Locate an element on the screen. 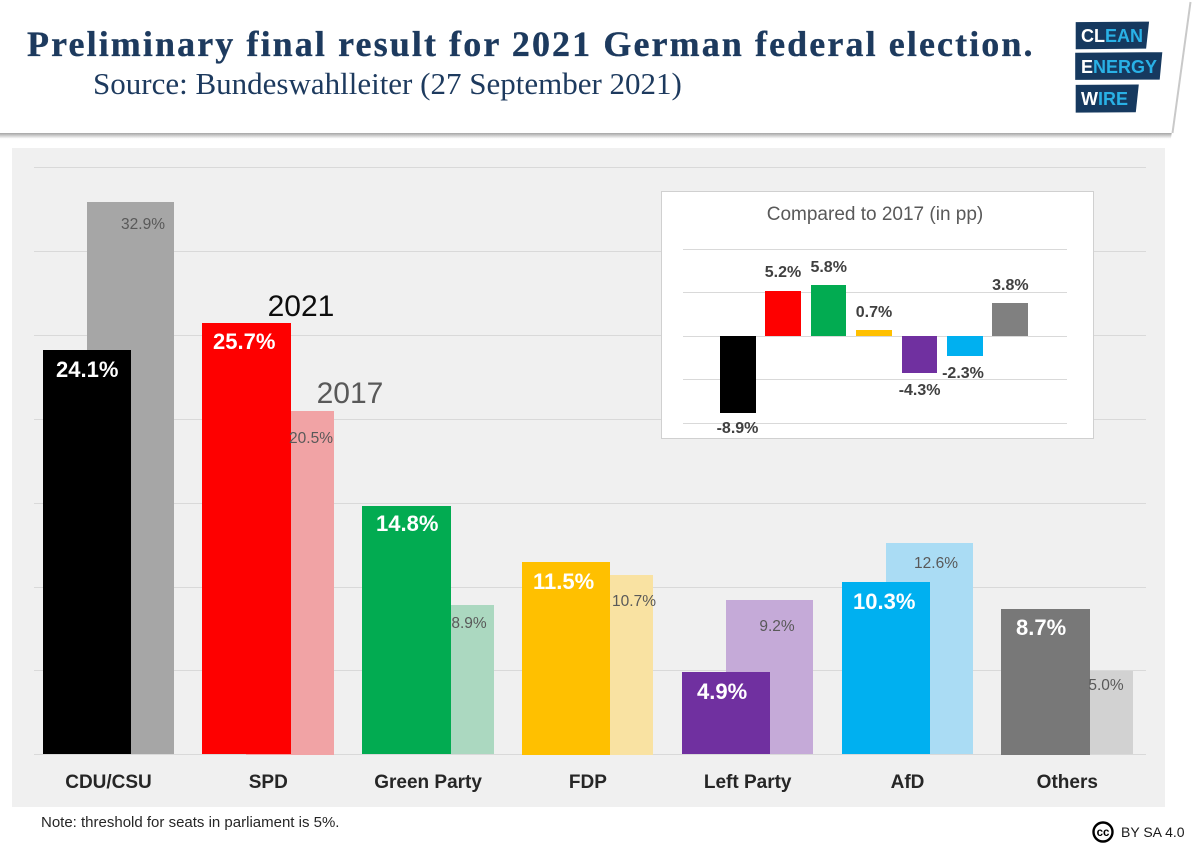 The height and width of the screenshot is (848, 1200). svg-text: cc is located at coordinates (1103, 833).